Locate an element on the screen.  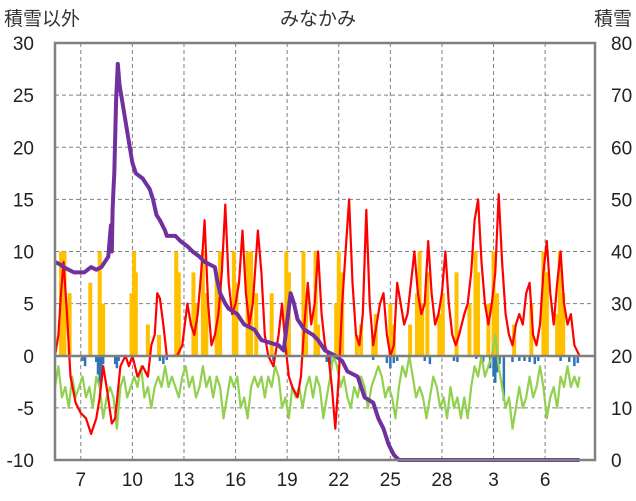
x-tick-label: 28 is located at coordinates (441, 480).